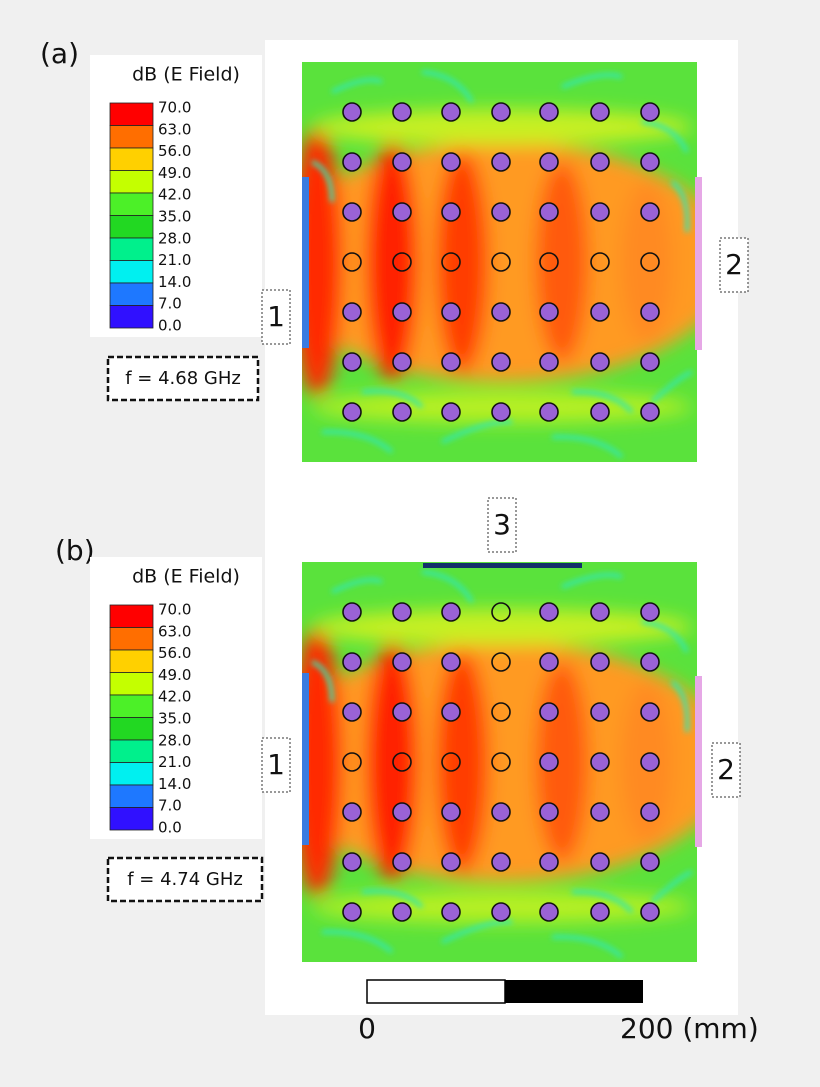 This screenshot has width=820, height=1087. I want to click on port-label: 3, so click(502, 524).